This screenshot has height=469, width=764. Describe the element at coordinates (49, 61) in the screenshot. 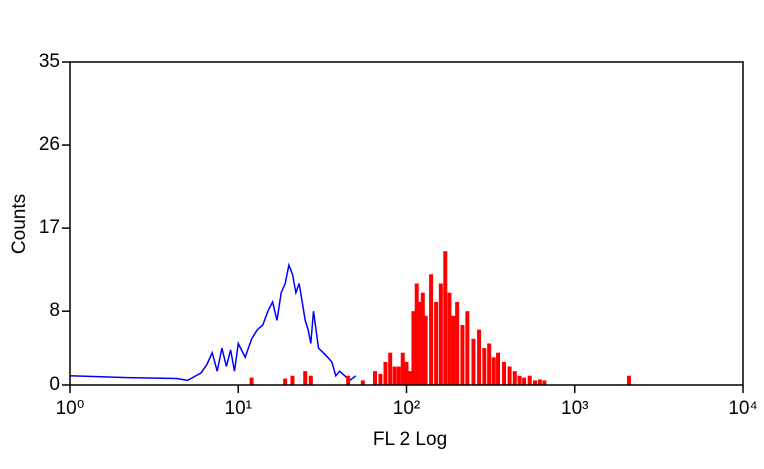

I see `y-tick-label: 35` at that location.